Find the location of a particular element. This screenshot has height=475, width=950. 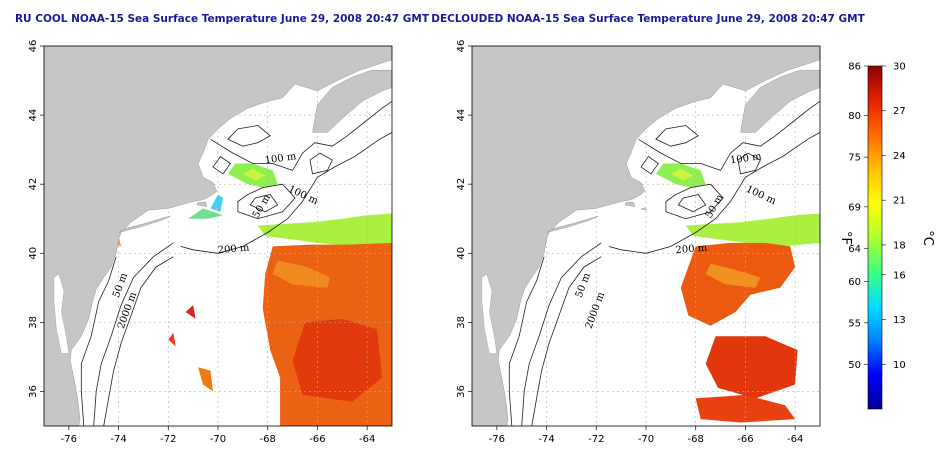

fahrenheit-unit-label: °F is located at coordinates (845, 238).